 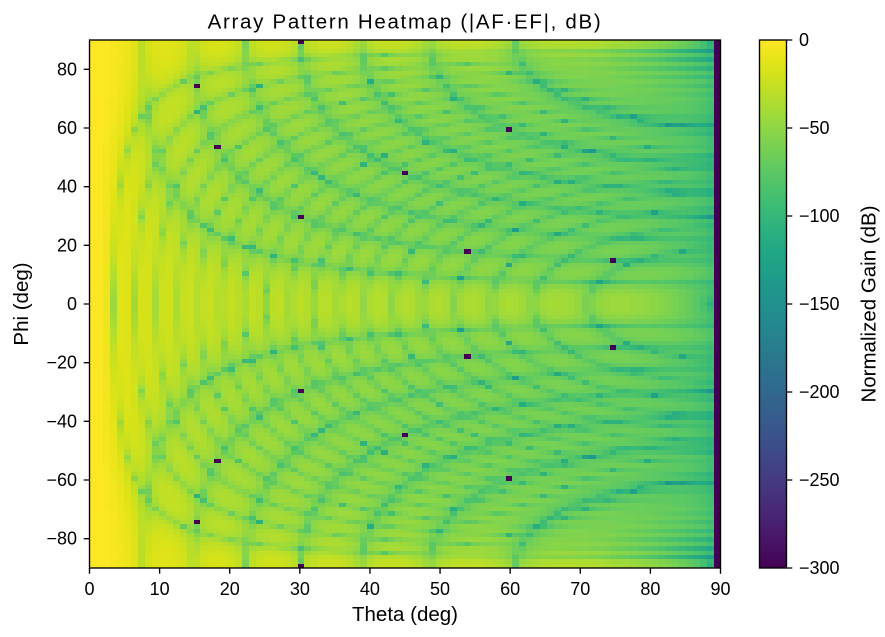 I want to click on svg-text: −100, so click(x=819, y=216).